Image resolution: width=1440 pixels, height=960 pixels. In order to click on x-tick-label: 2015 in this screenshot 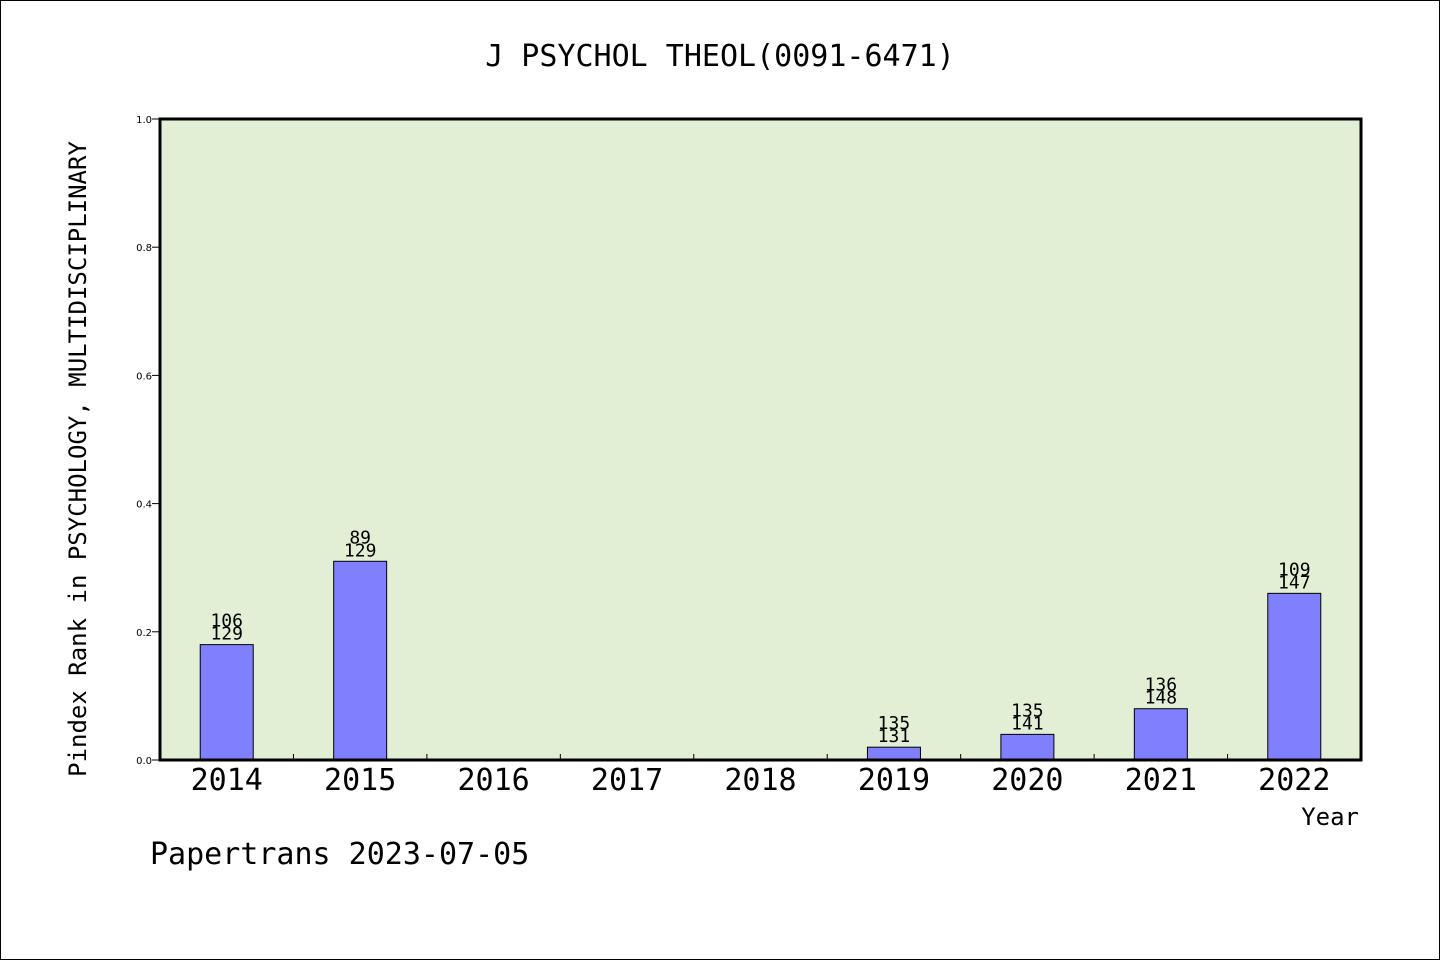, I will do `click(360, 780)`.